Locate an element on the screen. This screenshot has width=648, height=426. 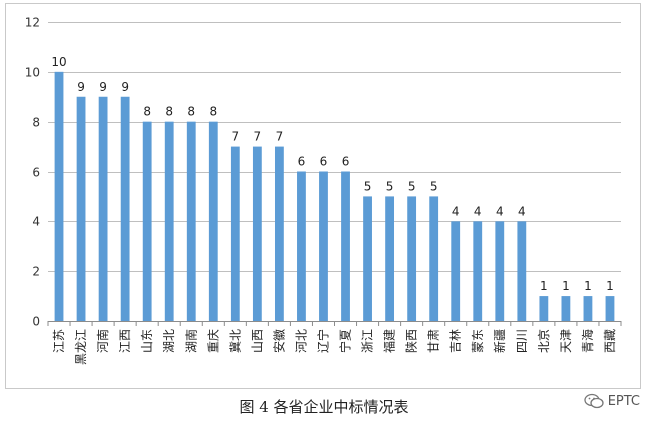
y-tick-label: 4 is located at coordinates (36, 222).